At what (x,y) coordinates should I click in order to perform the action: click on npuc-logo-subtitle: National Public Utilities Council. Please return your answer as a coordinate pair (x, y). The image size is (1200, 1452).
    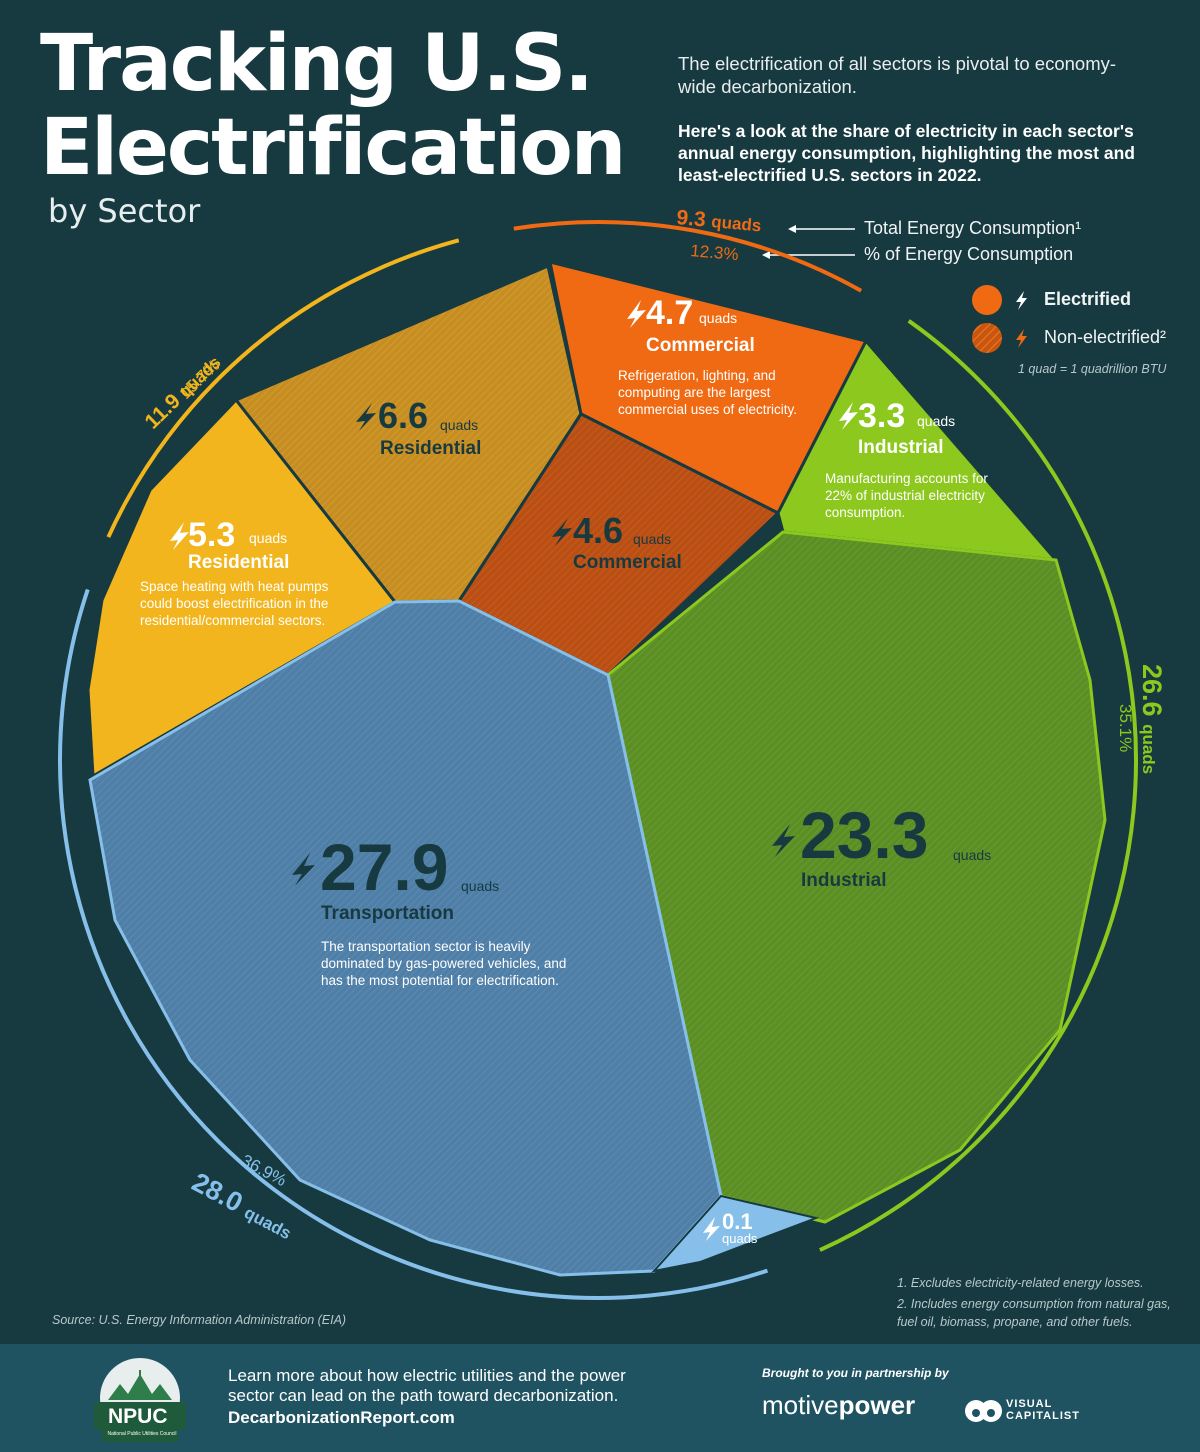
    Looking at the image, I should click on (142, 1434).